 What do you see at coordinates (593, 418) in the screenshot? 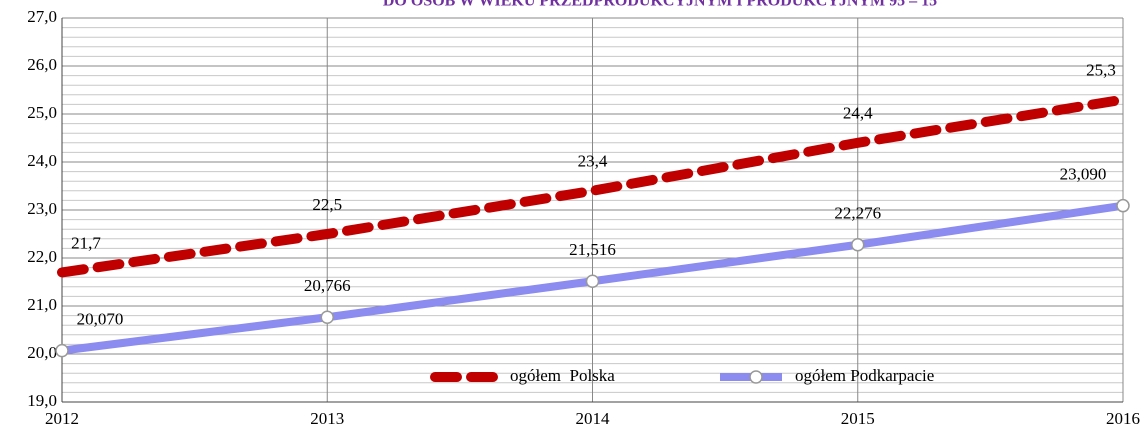
I see `x-tick-label: 2014` at bounding box center [593, 418].